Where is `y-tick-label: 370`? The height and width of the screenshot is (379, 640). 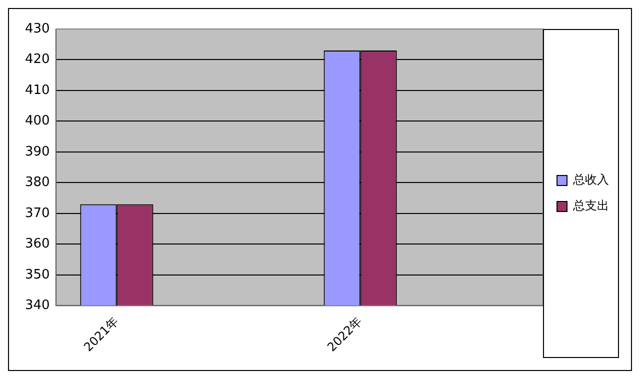
y-tick-label: 370 is located at coordinates (37, 213).